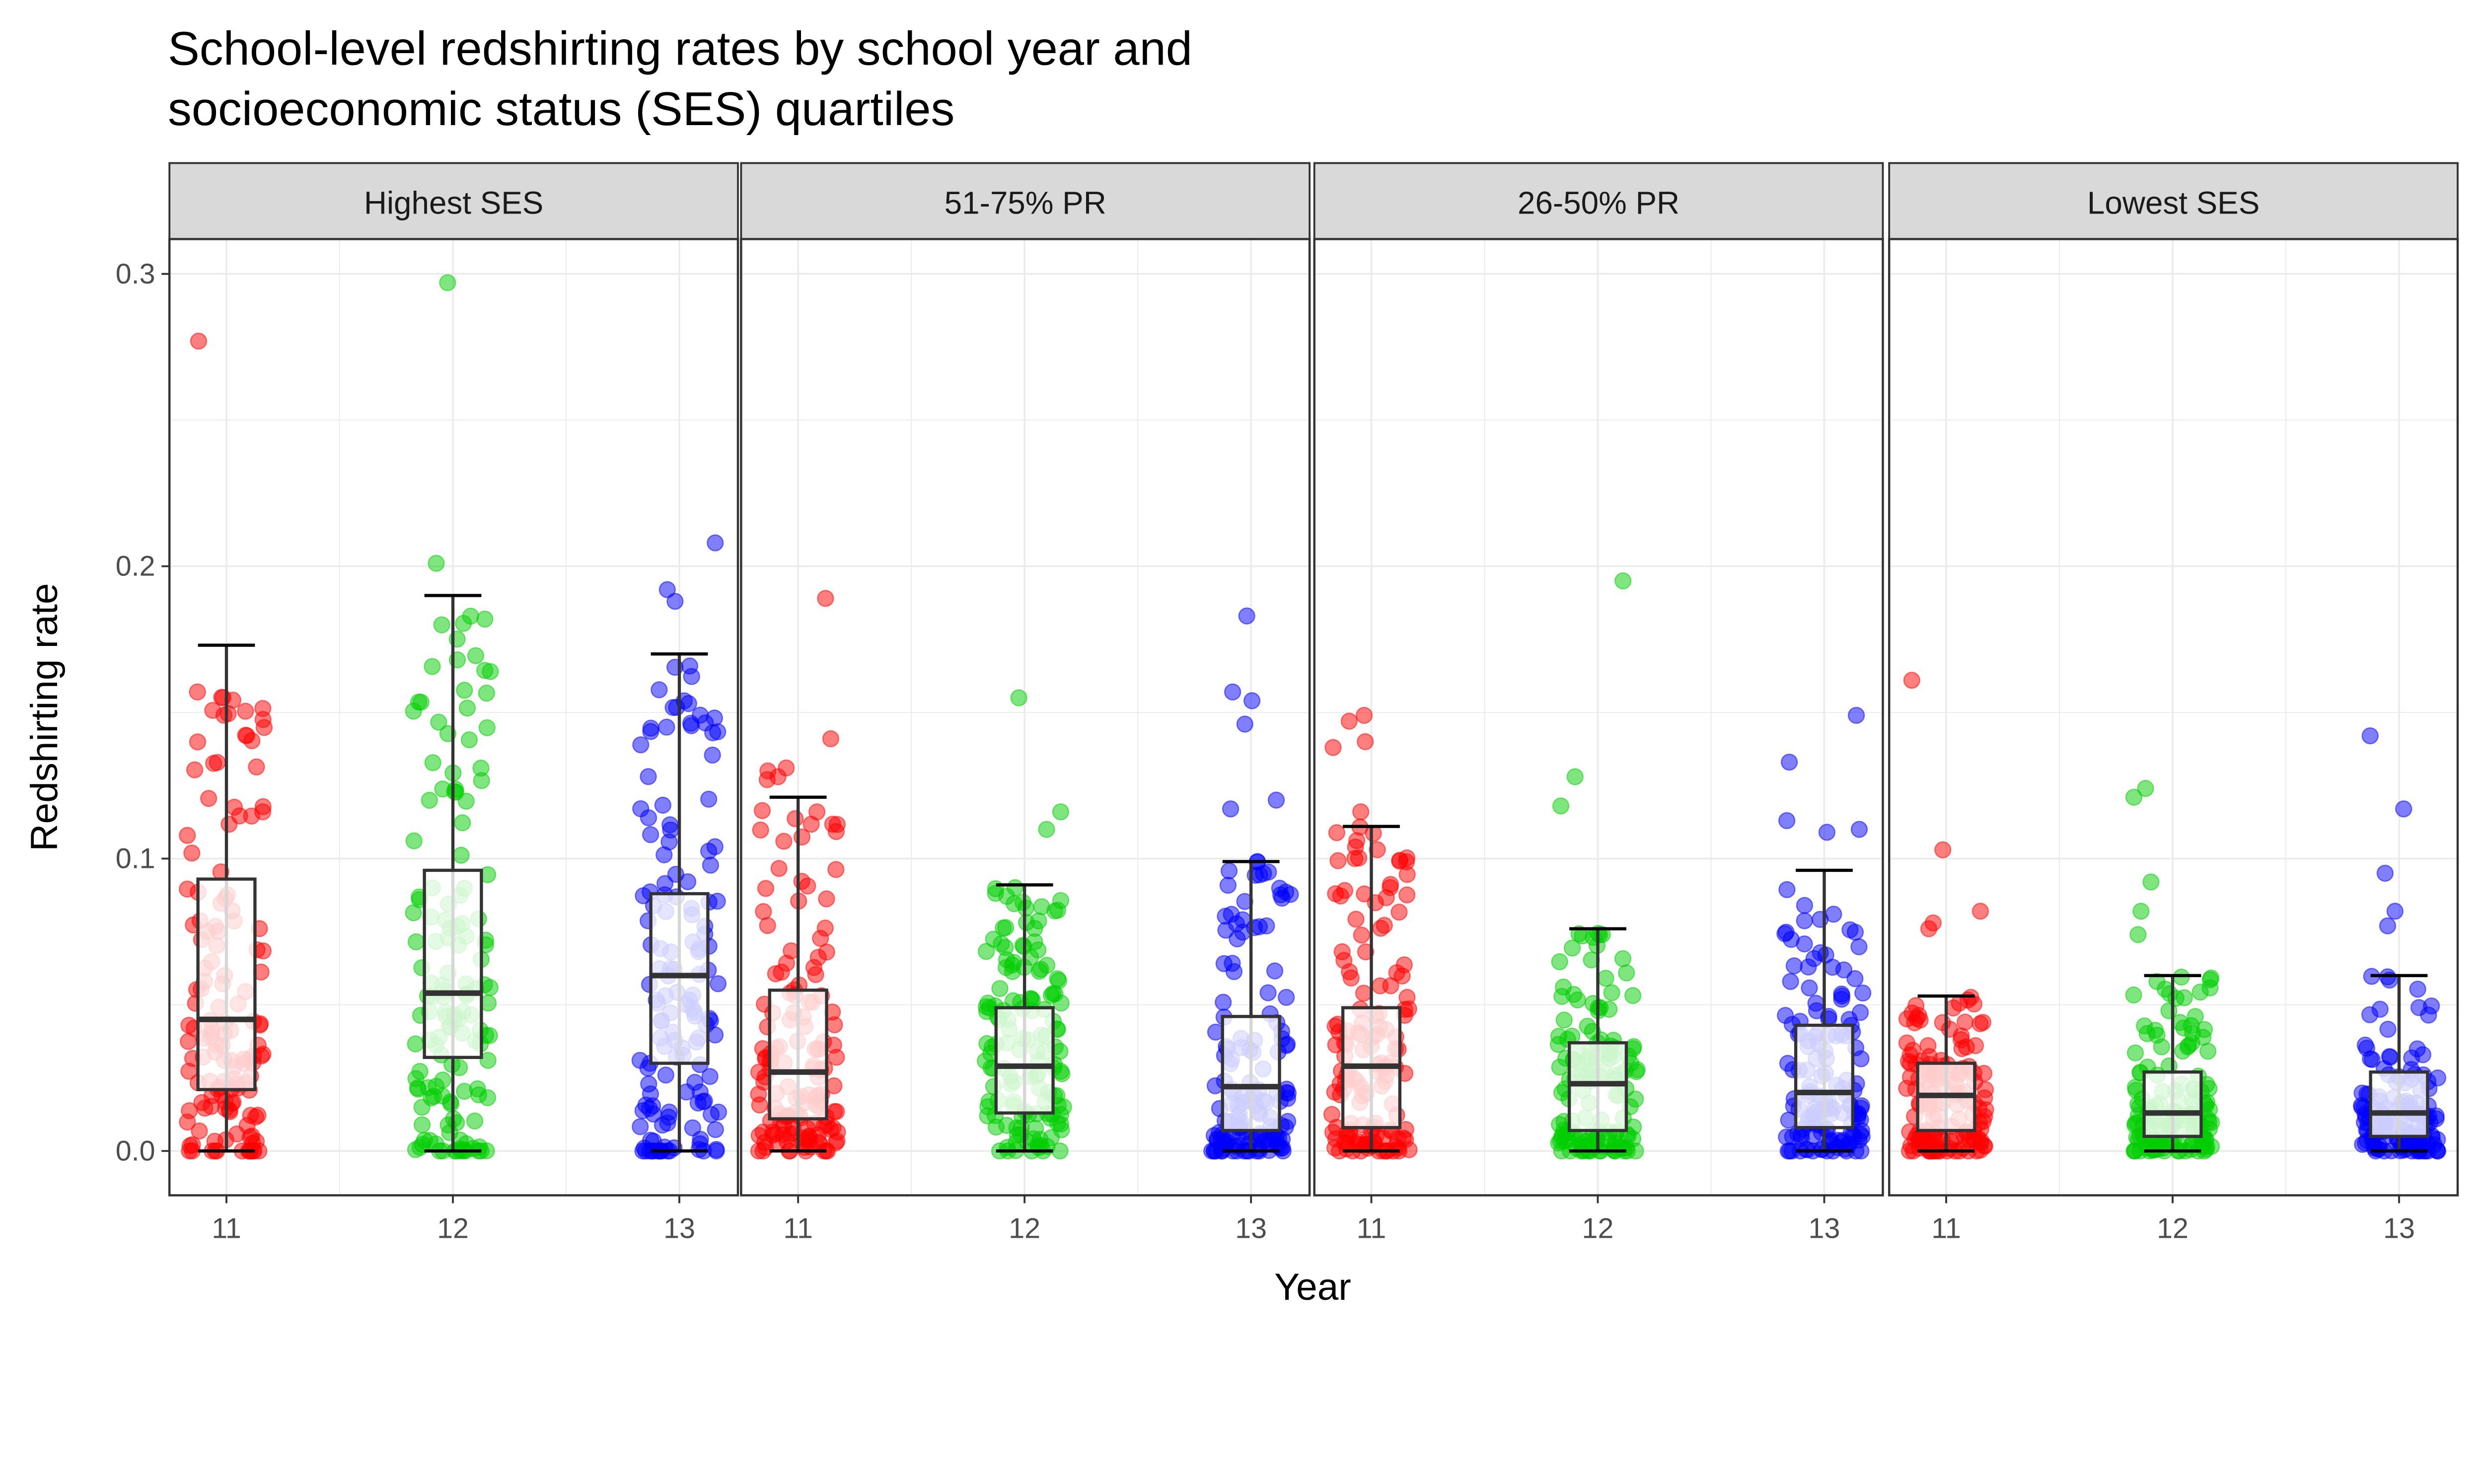 The width and height of the screenshot is (2483, 1484). I want to click on x-tick-label: 12, so click(453, 1229).